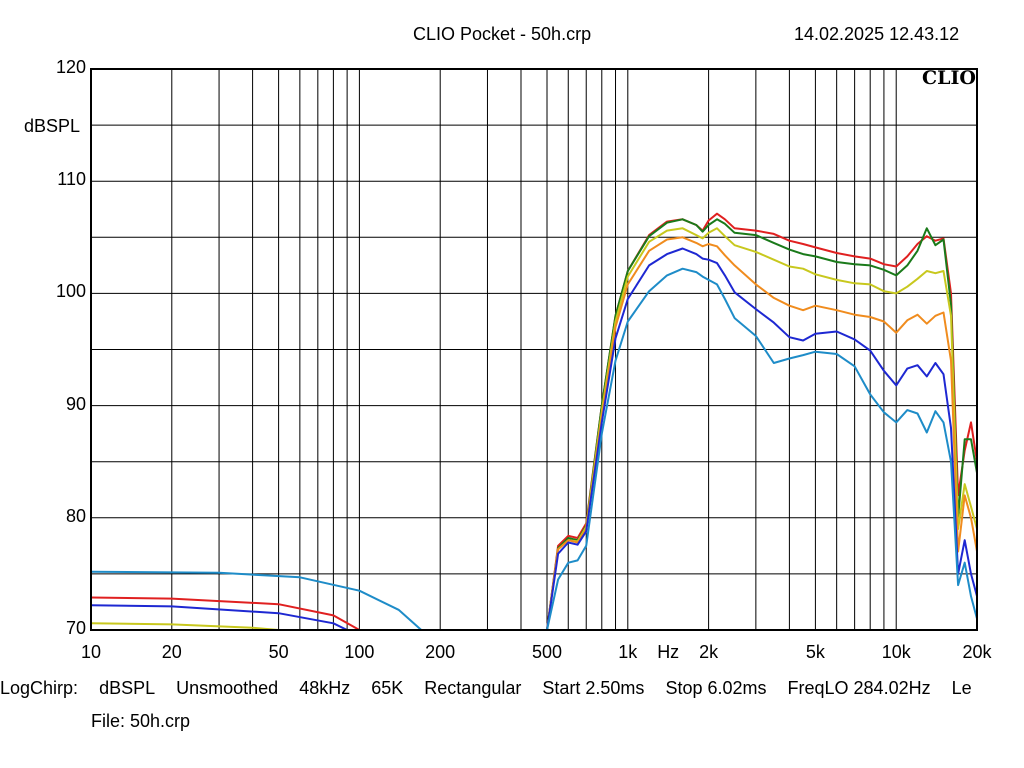 Image resolution: width=1024 pixels, height=768 pixels. What do you see at coordinates (502, 34) in the screenshot?
I see `chart-title: CLIO Pocket - 50h.crp` at bounding box center [502, 34].